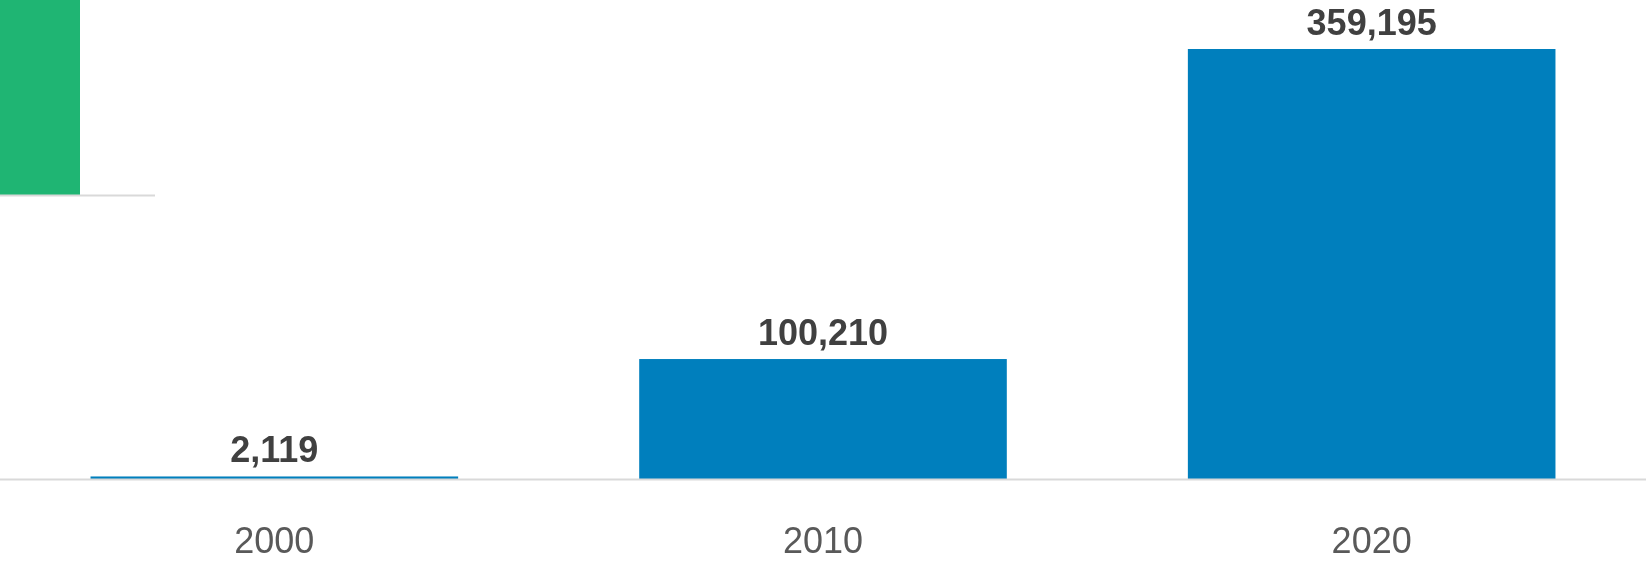 This screenshot has height=563, width=1646. What do you see at coordinates (274, 540) in the screenshot?
I see `x-tick-label: 2000` at bounding box center [274, 540].